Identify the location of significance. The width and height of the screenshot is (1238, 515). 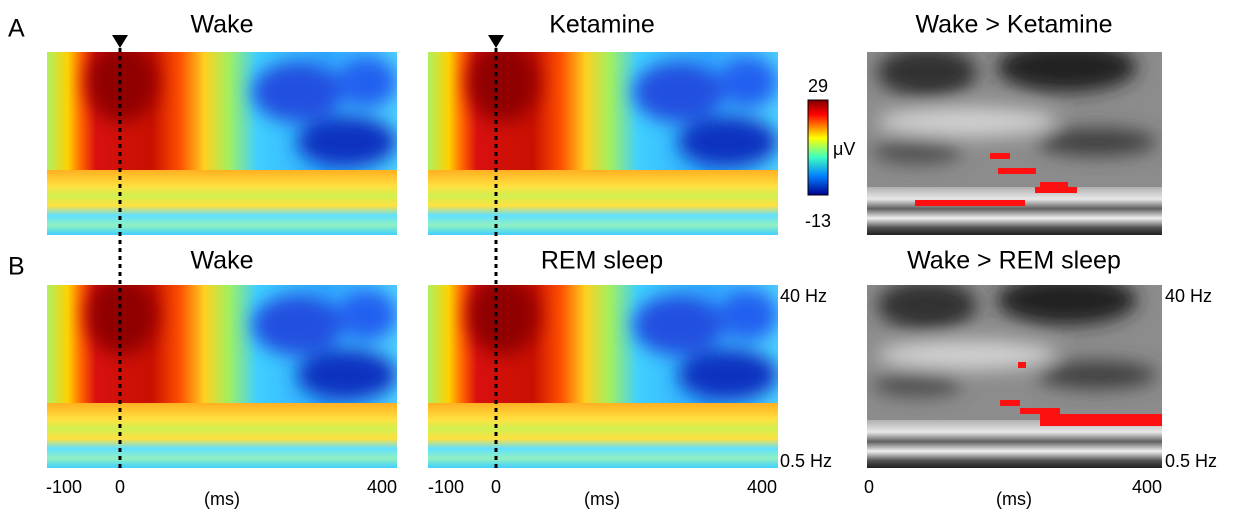
(1038, 289).